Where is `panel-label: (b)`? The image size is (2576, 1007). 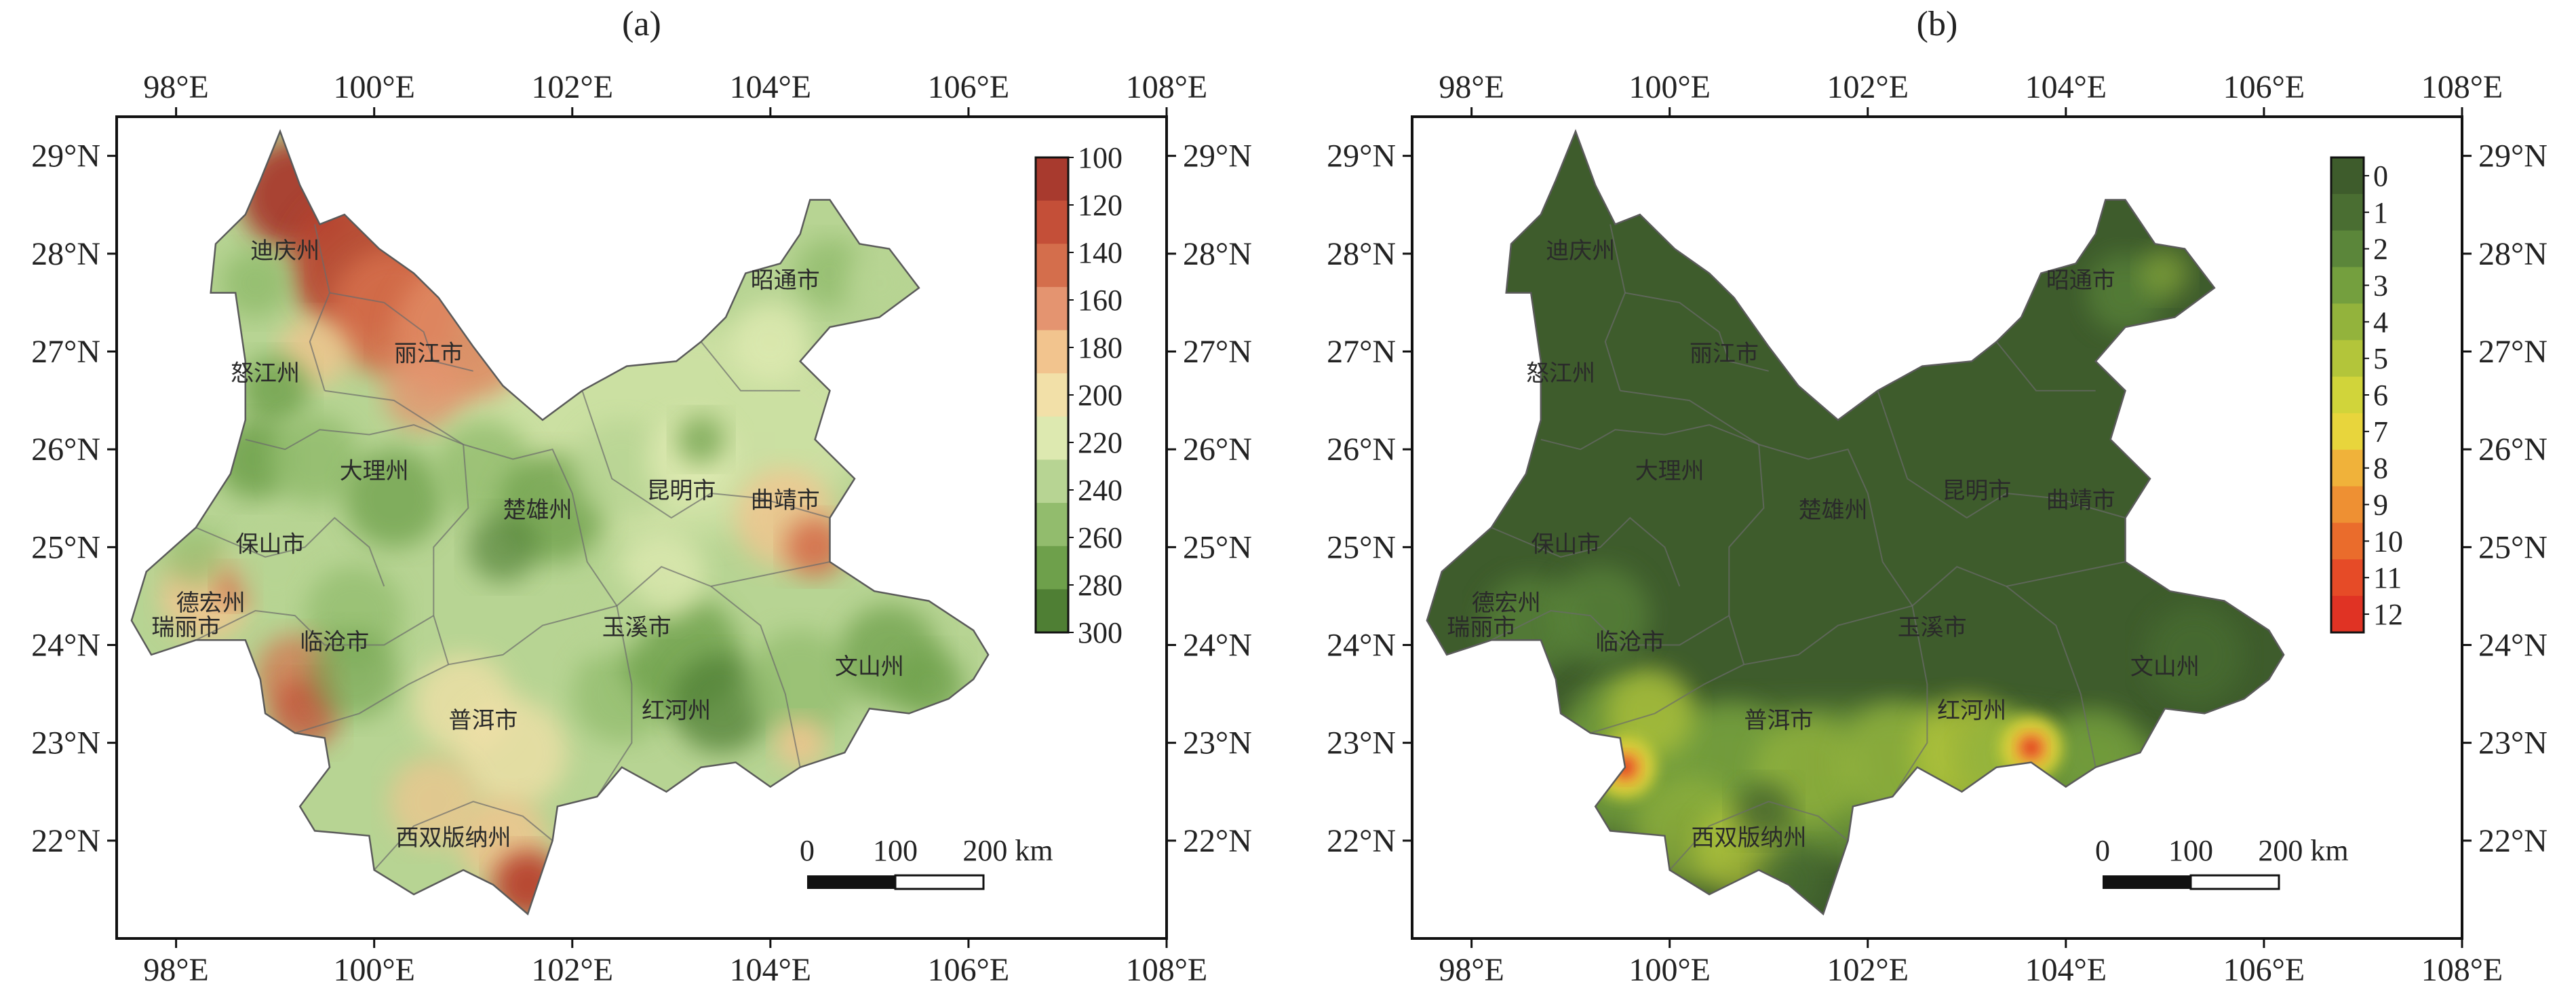
panel-label: (b) is located at coordinates (1937, 24).